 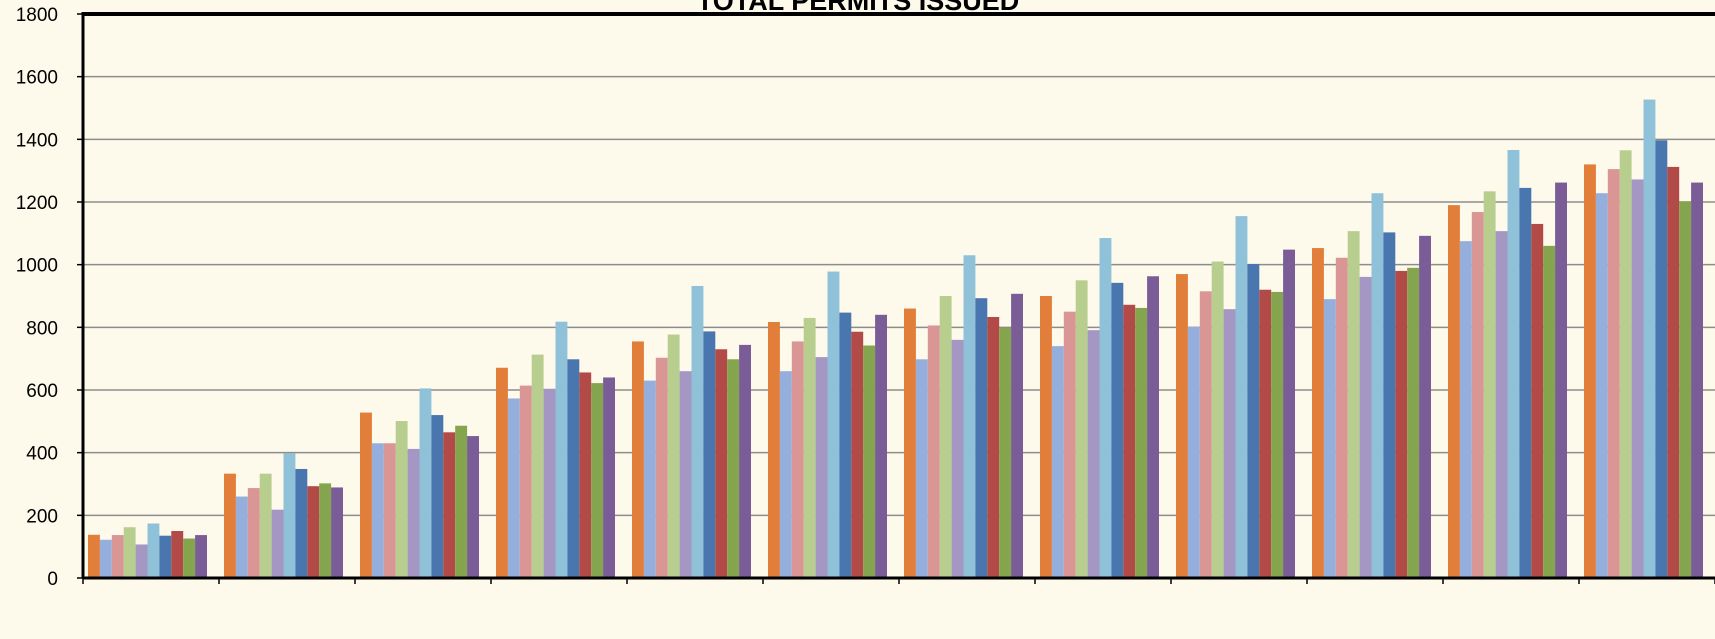 I want to click on y-tick-labels: 0 200 400 600 800 1000 1200 1400 1600 1800, so click(x=37, y=297).